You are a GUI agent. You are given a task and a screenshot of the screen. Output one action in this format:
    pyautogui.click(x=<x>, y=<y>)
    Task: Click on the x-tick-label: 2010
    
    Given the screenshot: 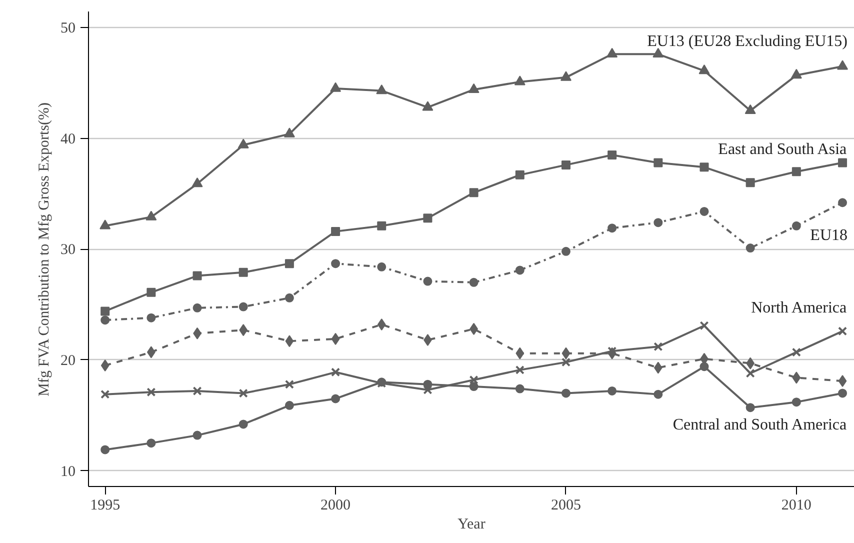 What is the action you would take?
    pyautogui.click(x=796, y=506)
    